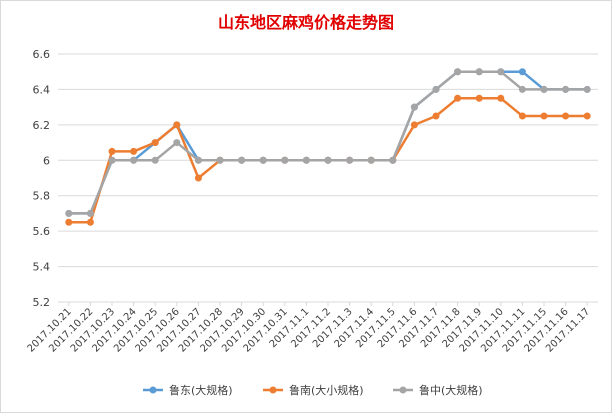 Image resolution: width=612 pixels, height=413 pixels. I want to click on legend-label: 鲁南(大小规格), so click(326, 390).